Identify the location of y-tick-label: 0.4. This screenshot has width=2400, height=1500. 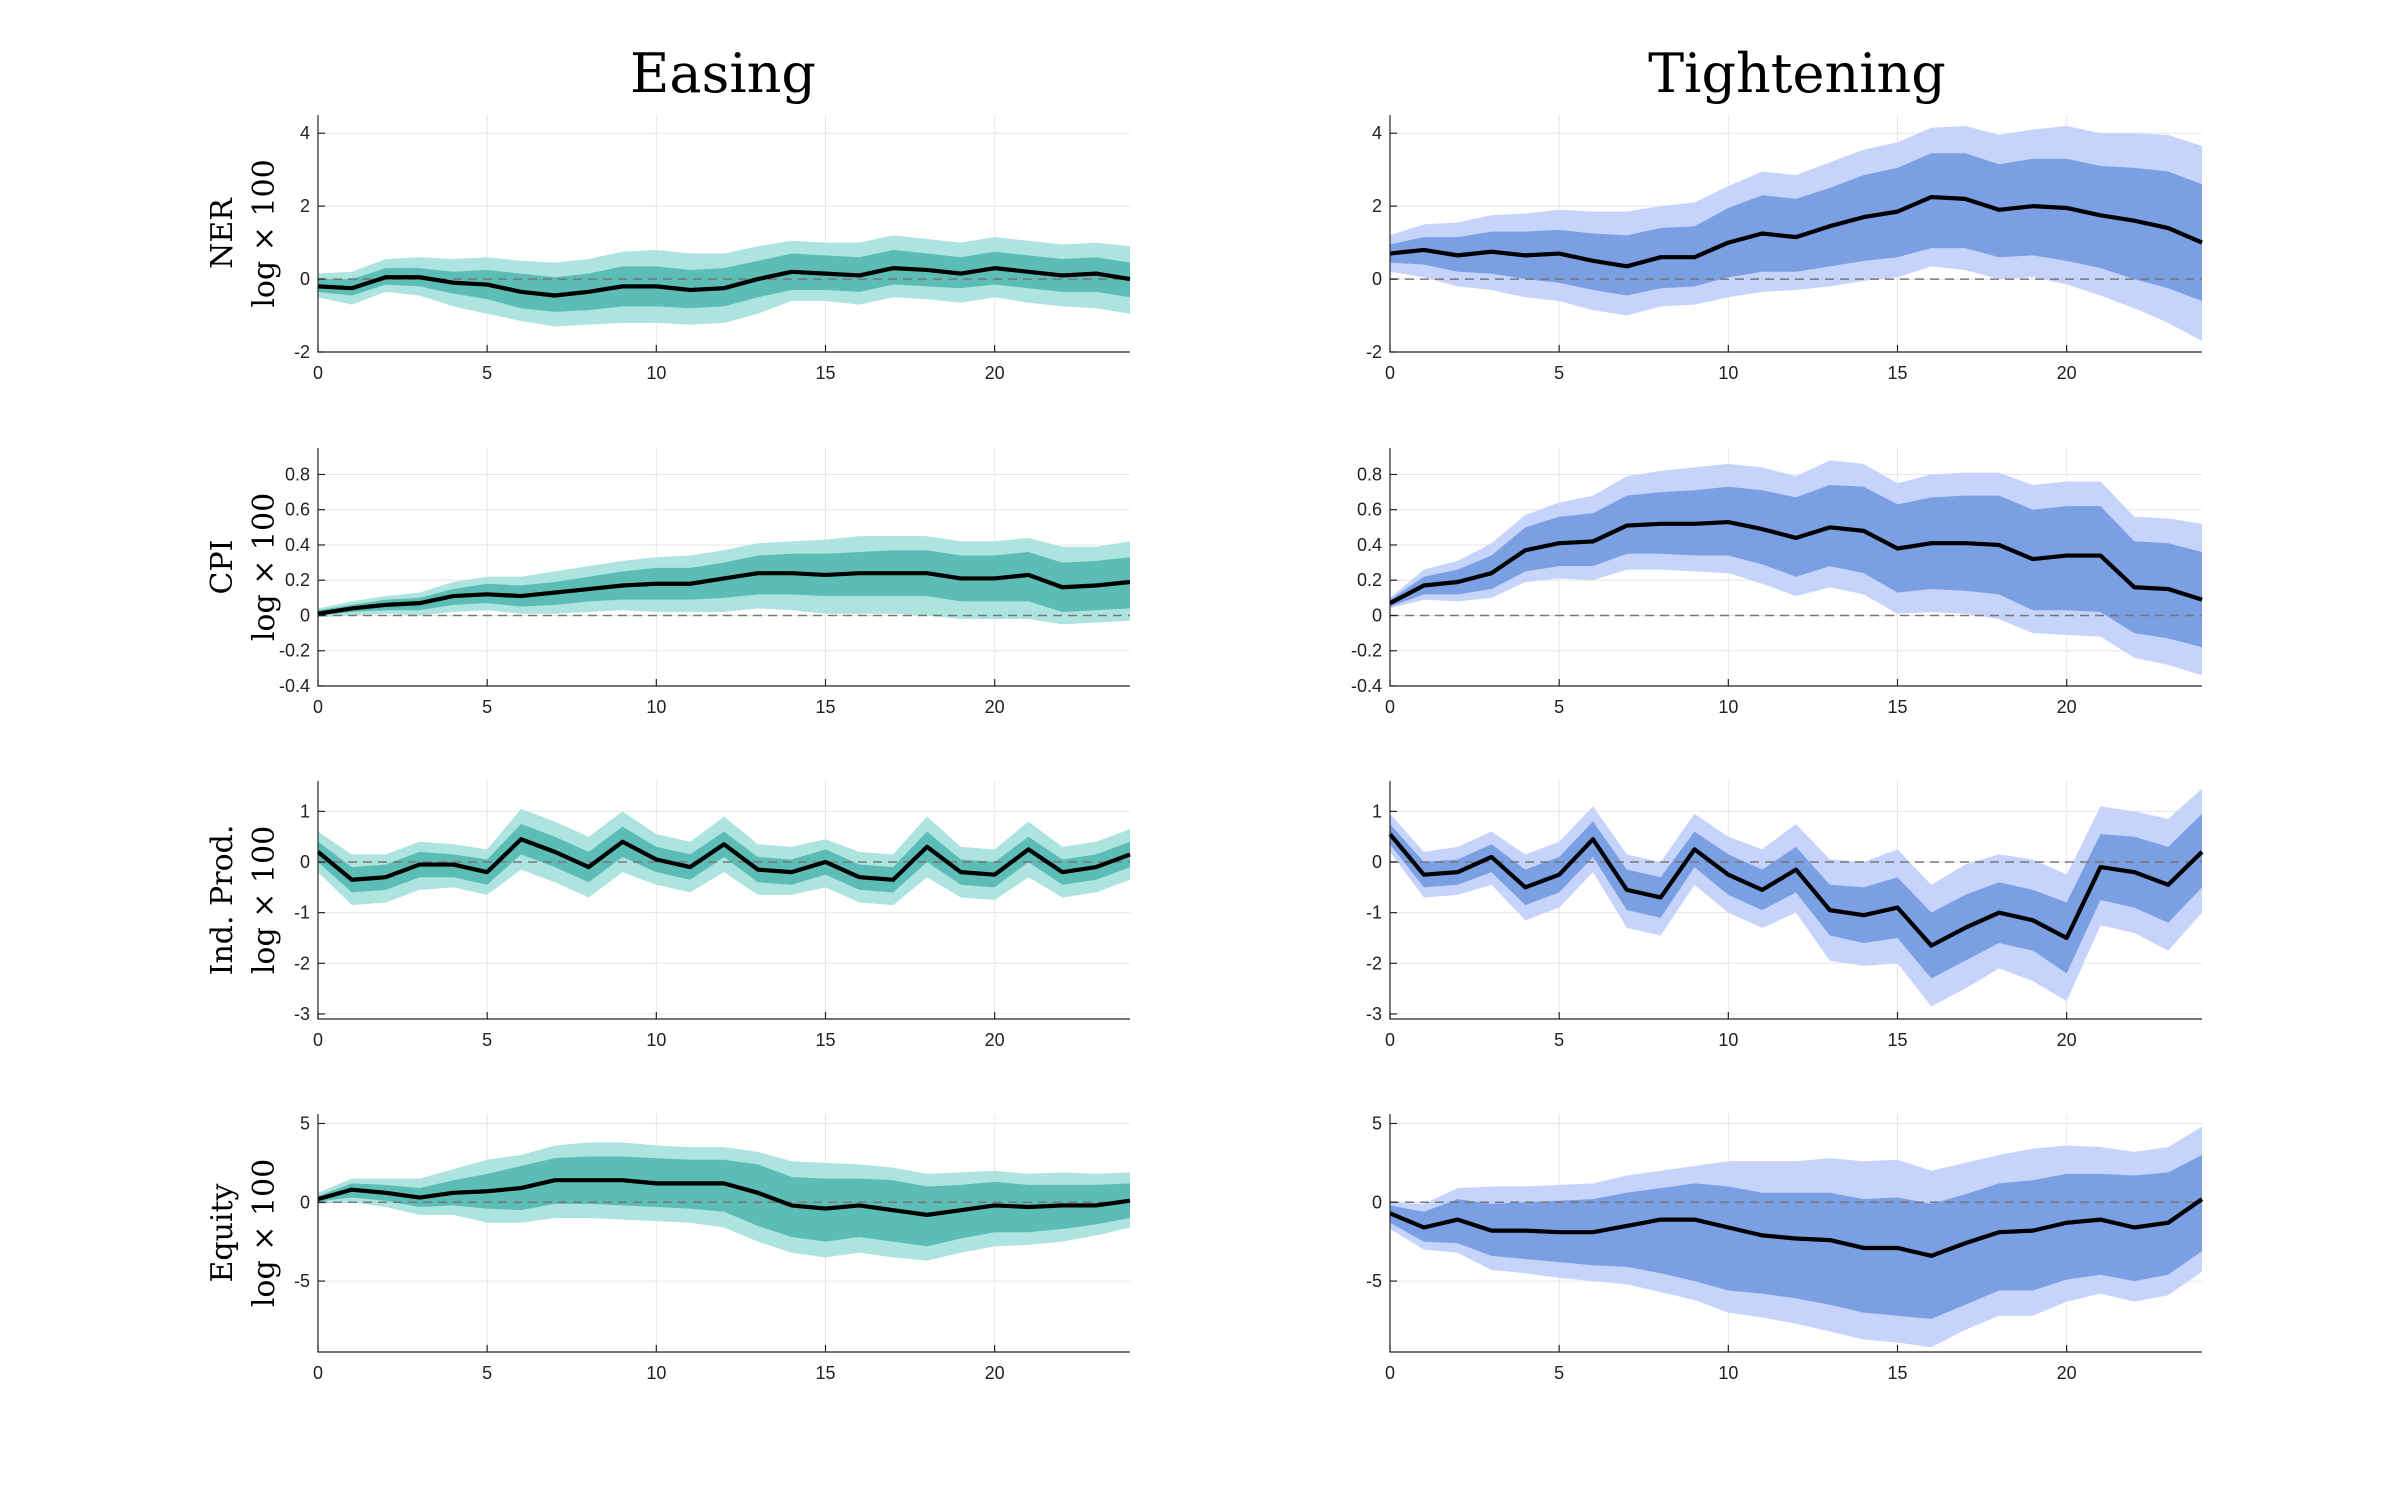
(1369, 545).